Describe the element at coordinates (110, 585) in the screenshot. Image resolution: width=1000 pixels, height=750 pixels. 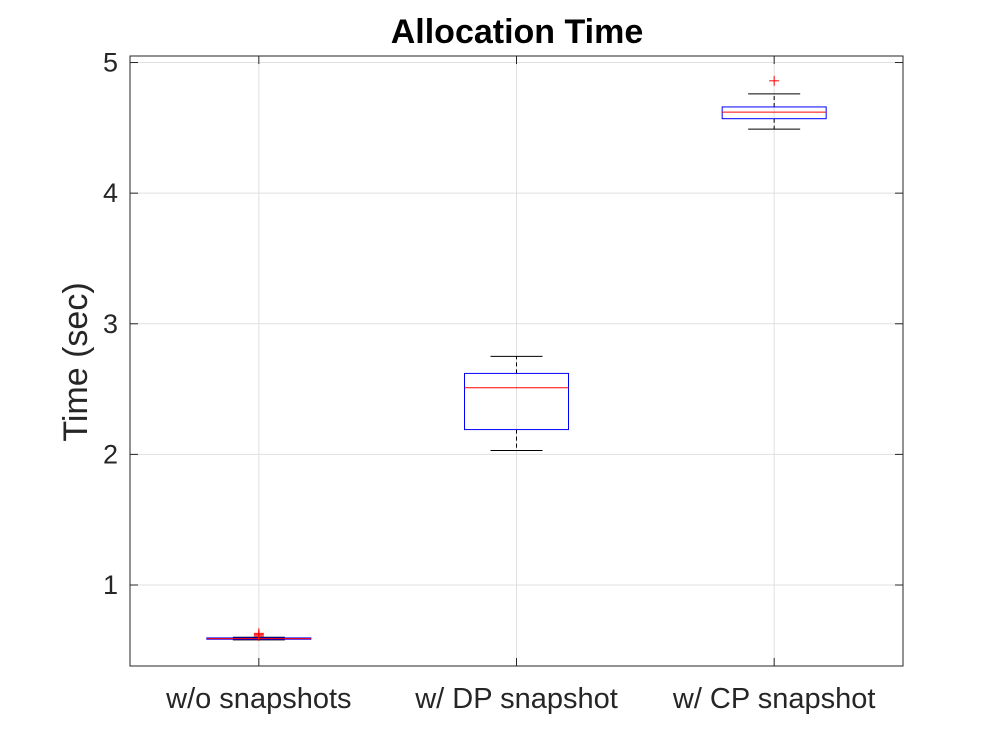
I see `y-tick-label: 1` at that location.